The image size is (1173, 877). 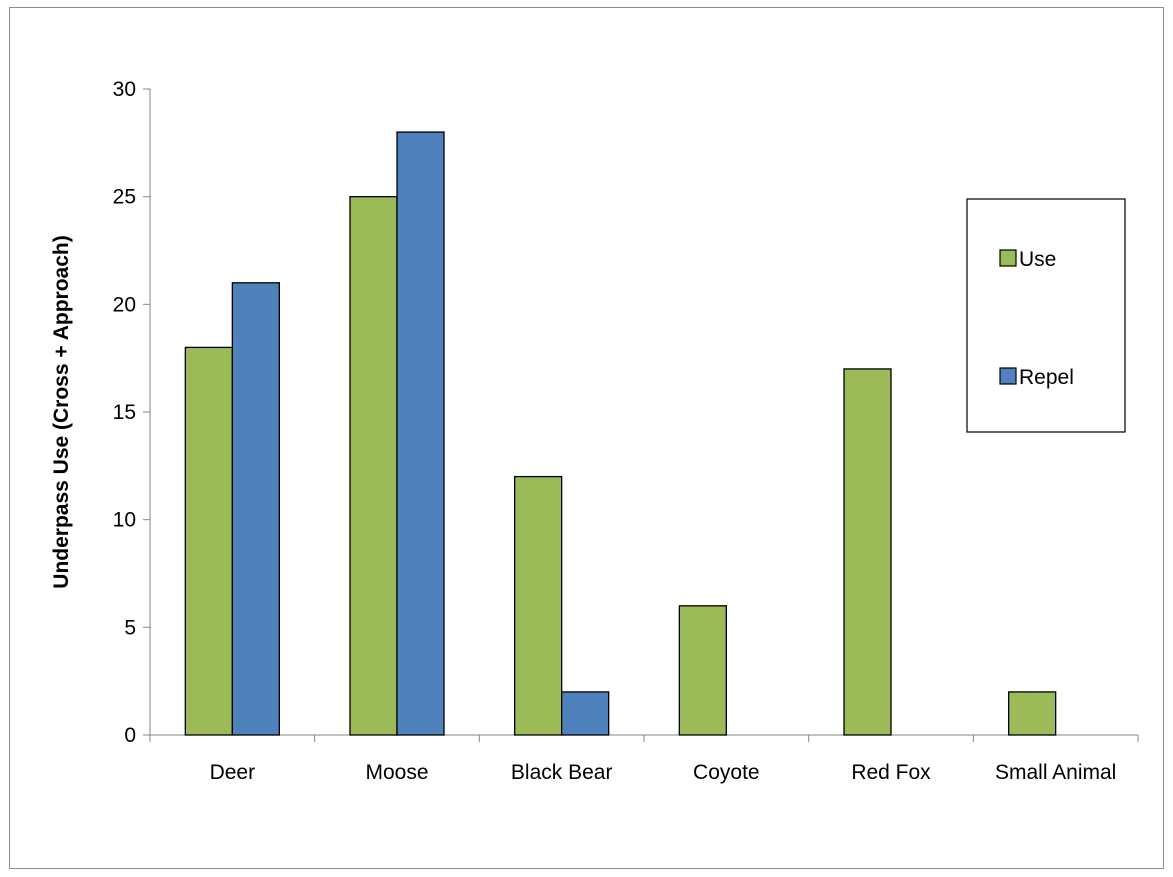 What do you see at coordinates (233, 772) in the screenshot?
I see `x-tick-label-0: Deer` at bounding box center [233, 772].